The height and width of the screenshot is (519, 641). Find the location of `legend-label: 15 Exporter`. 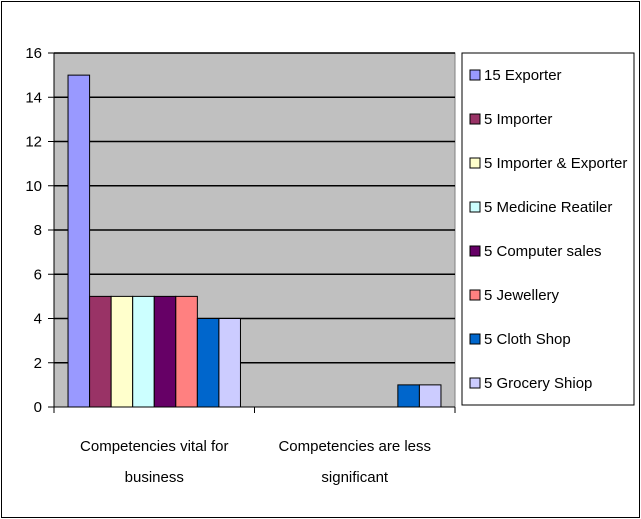

legend-label: 15 Exporter is located at coordinates (523, 75).